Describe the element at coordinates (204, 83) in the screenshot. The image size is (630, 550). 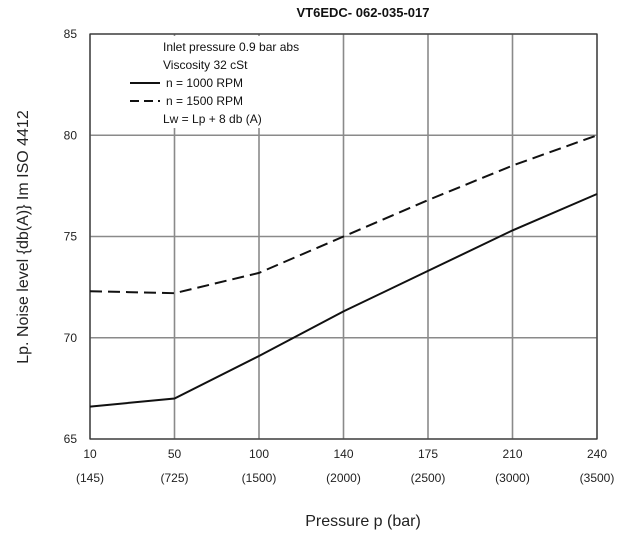
I see `legend-series-label: n = 1000 RPM` at that location.